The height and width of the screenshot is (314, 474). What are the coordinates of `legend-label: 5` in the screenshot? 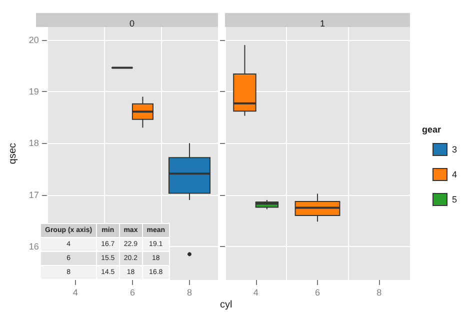 It's located at (455, 199).